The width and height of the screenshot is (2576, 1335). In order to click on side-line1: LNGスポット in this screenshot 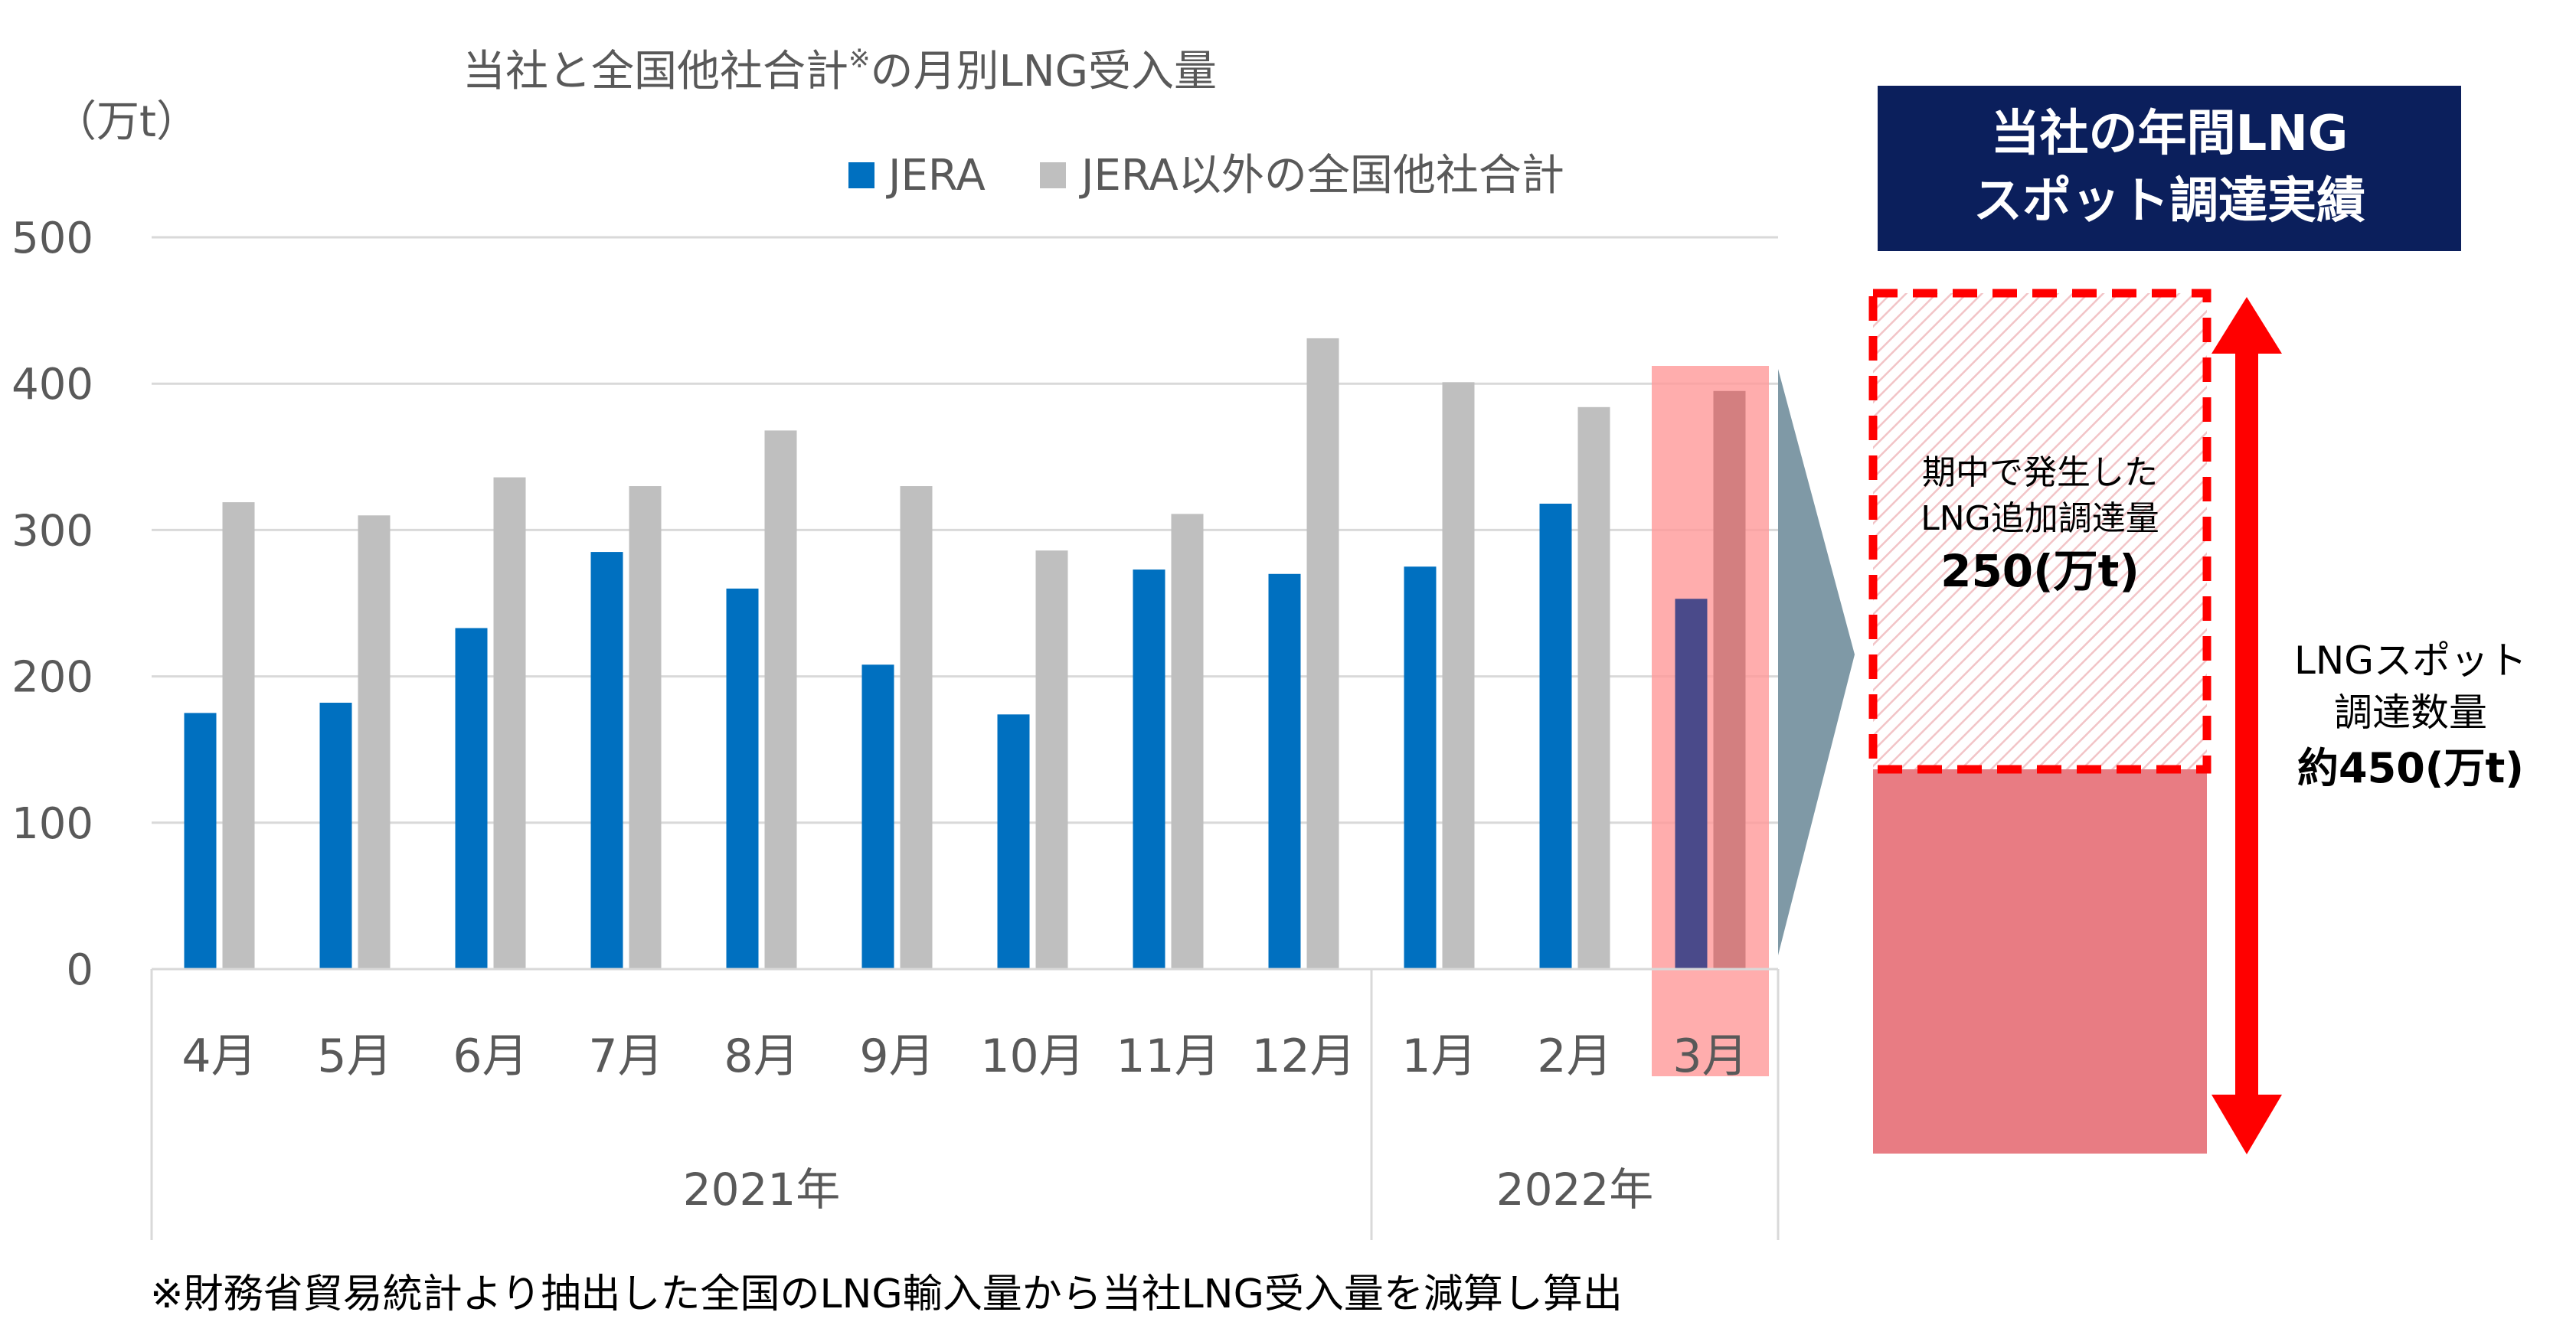, I will do `click(2410, 660)`.